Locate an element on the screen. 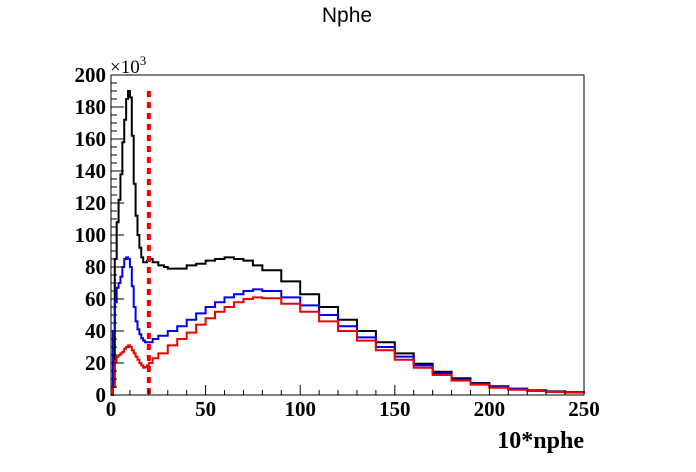 The image size is (696, 472). x-tick-label: 0 is located at coordinates (111, 409).